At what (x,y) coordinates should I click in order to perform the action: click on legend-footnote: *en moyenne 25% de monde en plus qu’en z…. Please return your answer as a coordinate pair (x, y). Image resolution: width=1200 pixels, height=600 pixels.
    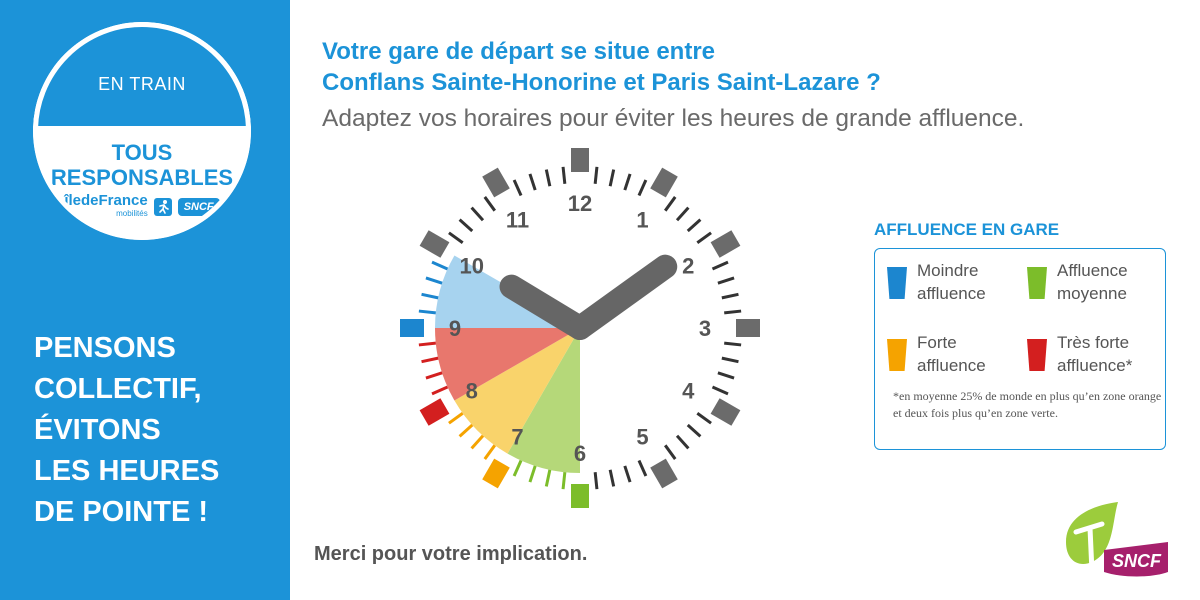
    Looking at the image, I should click on (1027, 404).